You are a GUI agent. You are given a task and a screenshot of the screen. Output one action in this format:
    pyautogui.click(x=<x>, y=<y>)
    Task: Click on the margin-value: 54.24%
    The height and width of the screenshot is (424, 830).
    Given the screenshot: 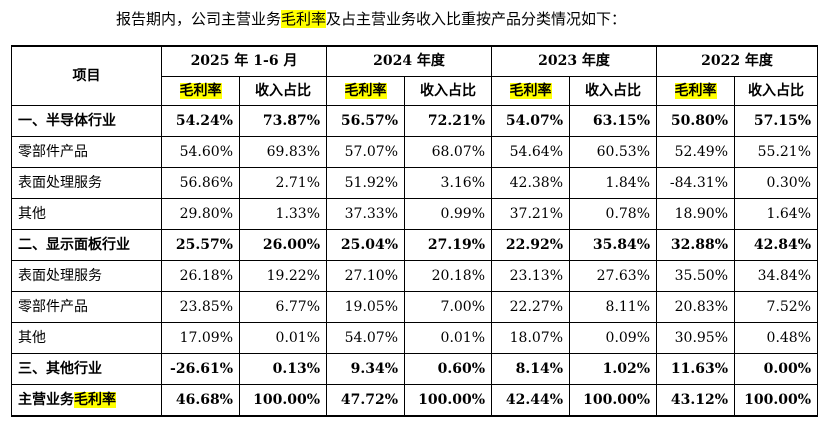 What is the action you would take?
    pyautogui.click(x=200, y=121)
    